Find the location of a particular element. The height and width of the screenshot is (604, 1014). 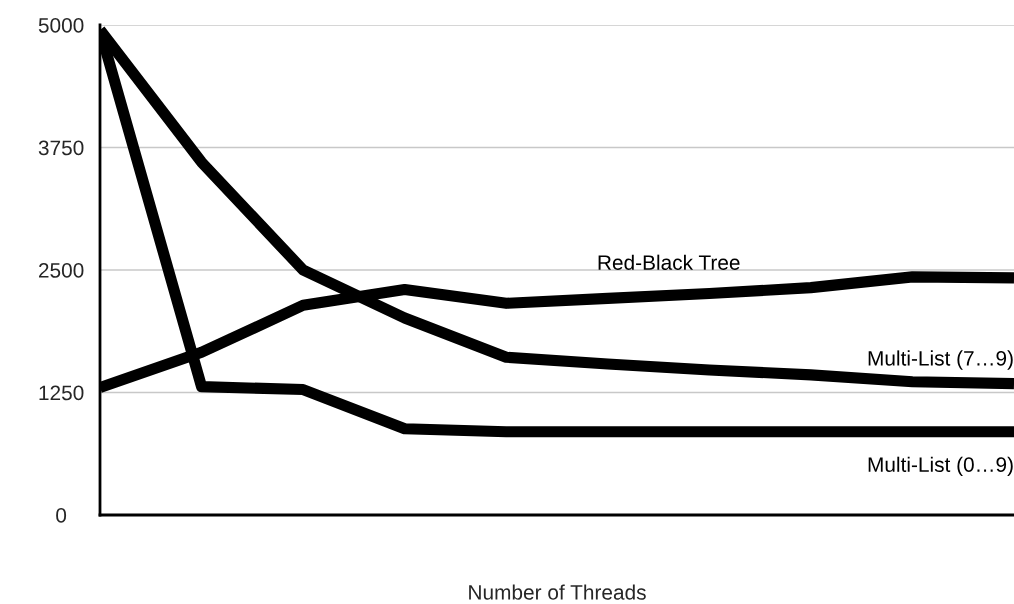

y-tick-label: 5000 is located at coordinates (61, 25).